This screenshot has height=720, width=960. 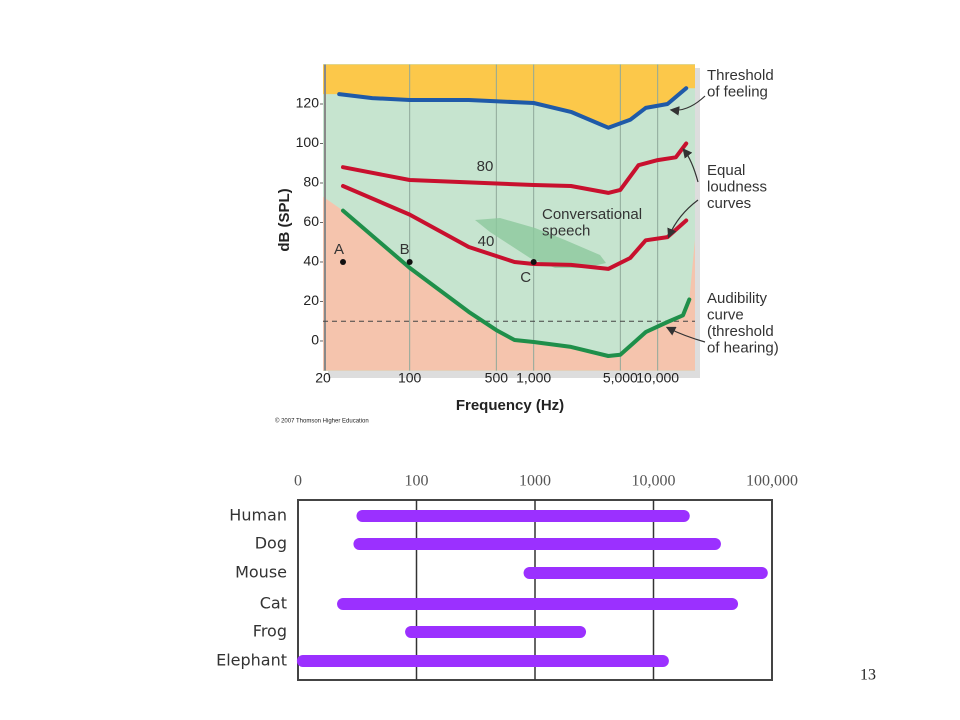 What do you see at coordinates (311, 300) in the screenshot?
I see `y-tick-label: 20` at bounding box center [311, 300].